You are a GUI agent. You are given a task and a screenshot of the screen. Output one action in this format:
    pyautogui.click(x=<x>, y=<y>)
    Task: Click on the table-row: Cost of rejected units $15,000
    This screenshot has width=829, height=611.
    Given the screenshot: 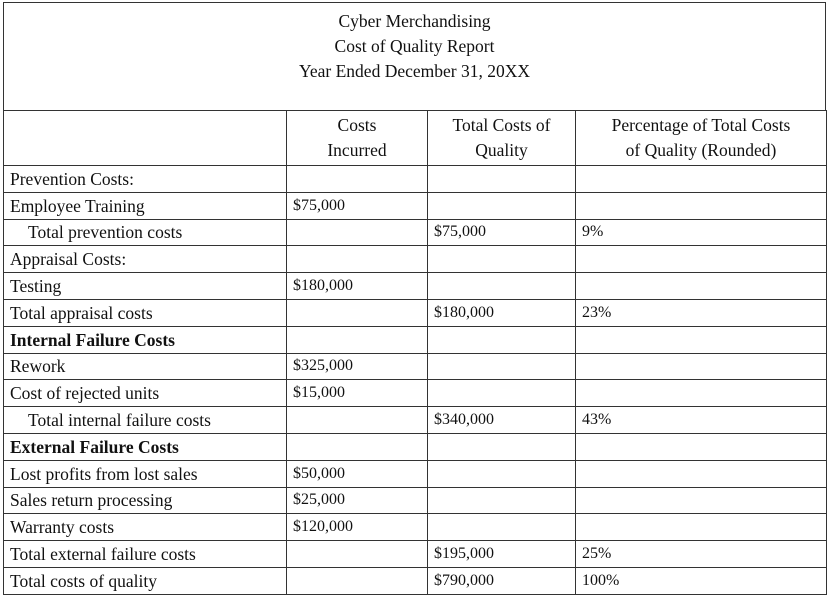 What is the action you would take?
    pyautogui.click(x=415, y=393)
    